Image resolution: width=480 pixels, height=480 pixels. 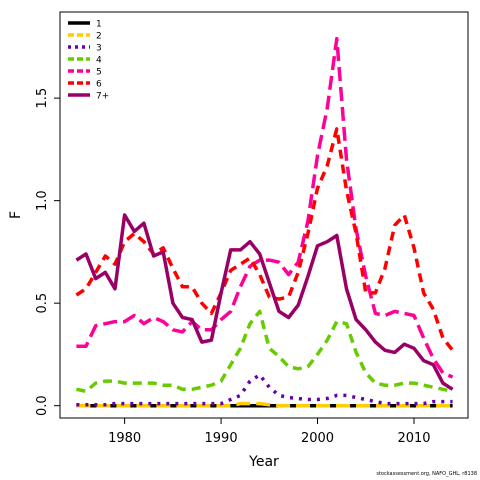 I want to click on y-tick-label: 0.5, so click(x=42, y=303).